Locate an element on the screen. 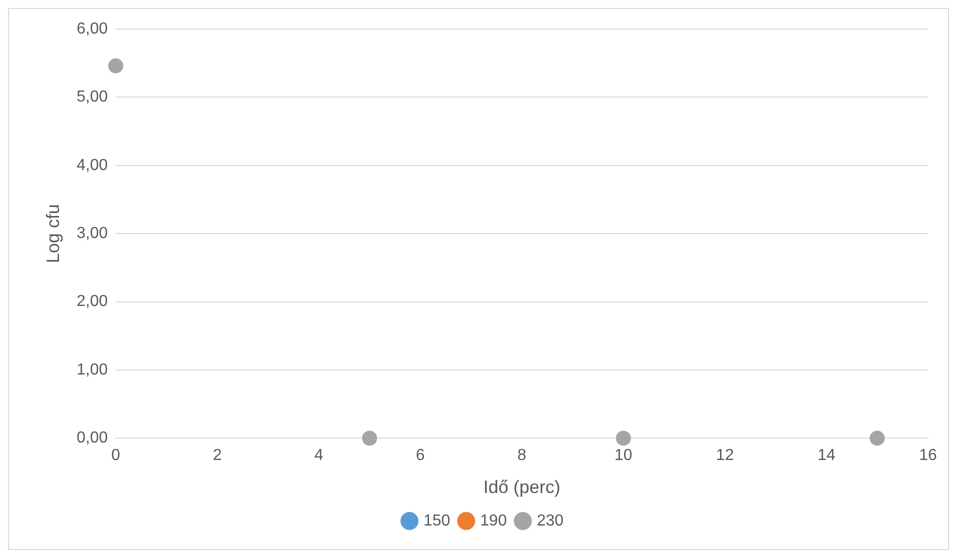 The height and width of the screenshot is (558, 957). y-tick-label: 6,00 is located at coordinates (92, 29).